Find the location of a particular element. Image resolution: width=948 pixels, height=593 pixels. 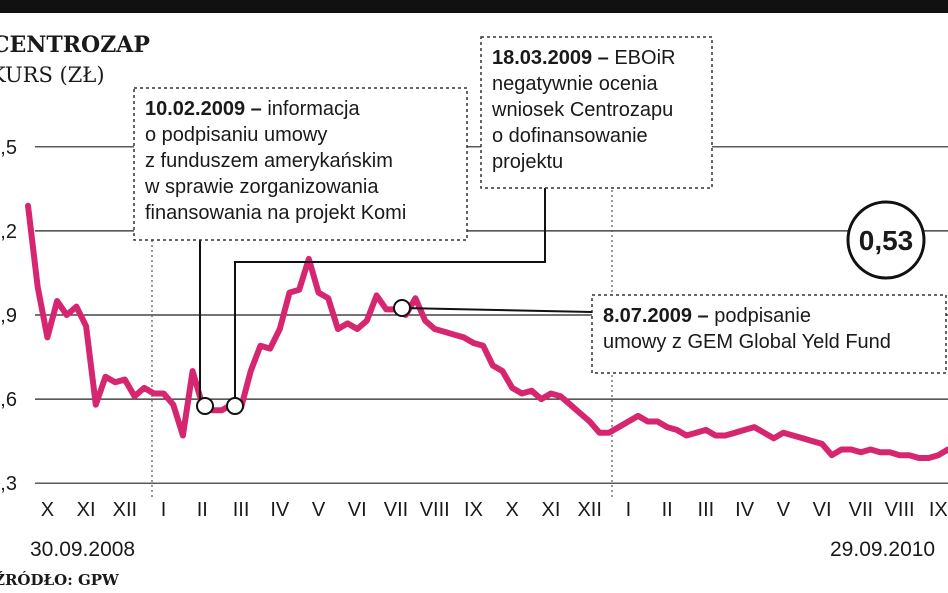

annotation-text: finansowania na projekt Komi is located at coordinates (275, 213).